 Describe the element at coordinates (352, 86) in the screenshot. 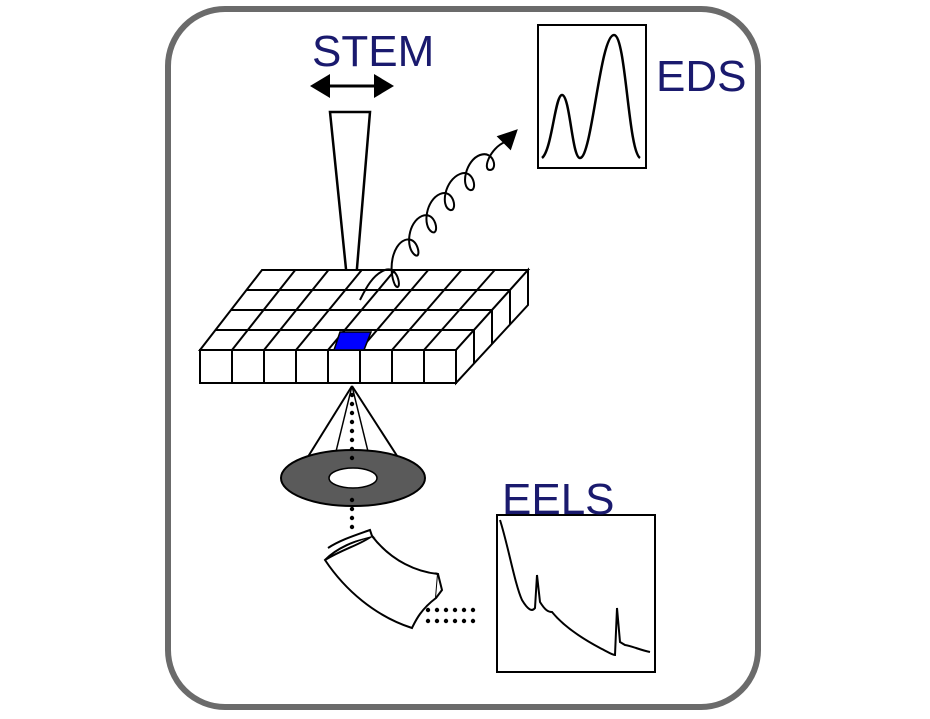

I see `scan-arrow` at that location.